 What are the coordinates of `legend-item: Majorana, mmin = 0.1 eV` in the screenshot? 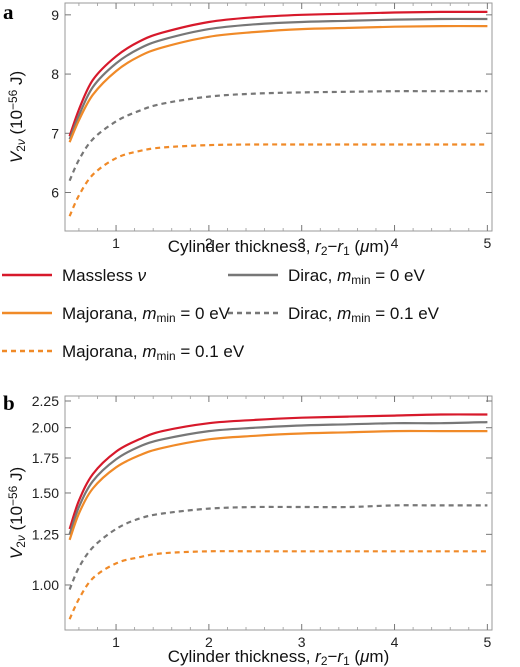 It's located at (123, 352).